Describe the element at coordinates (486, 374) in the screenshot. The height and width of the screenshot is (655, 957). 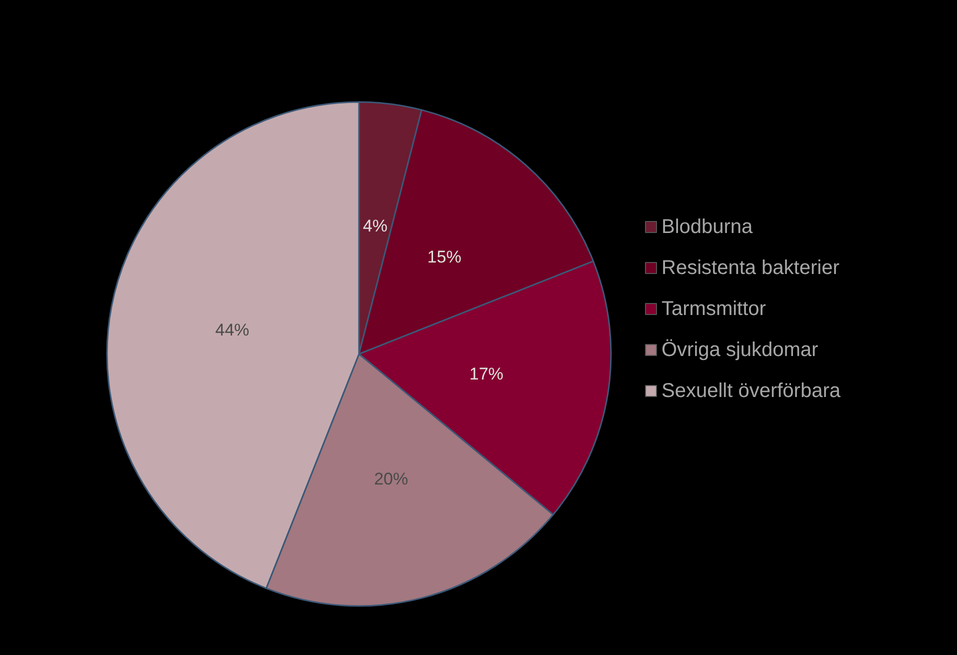
I see `data-label: 17%` at that location.